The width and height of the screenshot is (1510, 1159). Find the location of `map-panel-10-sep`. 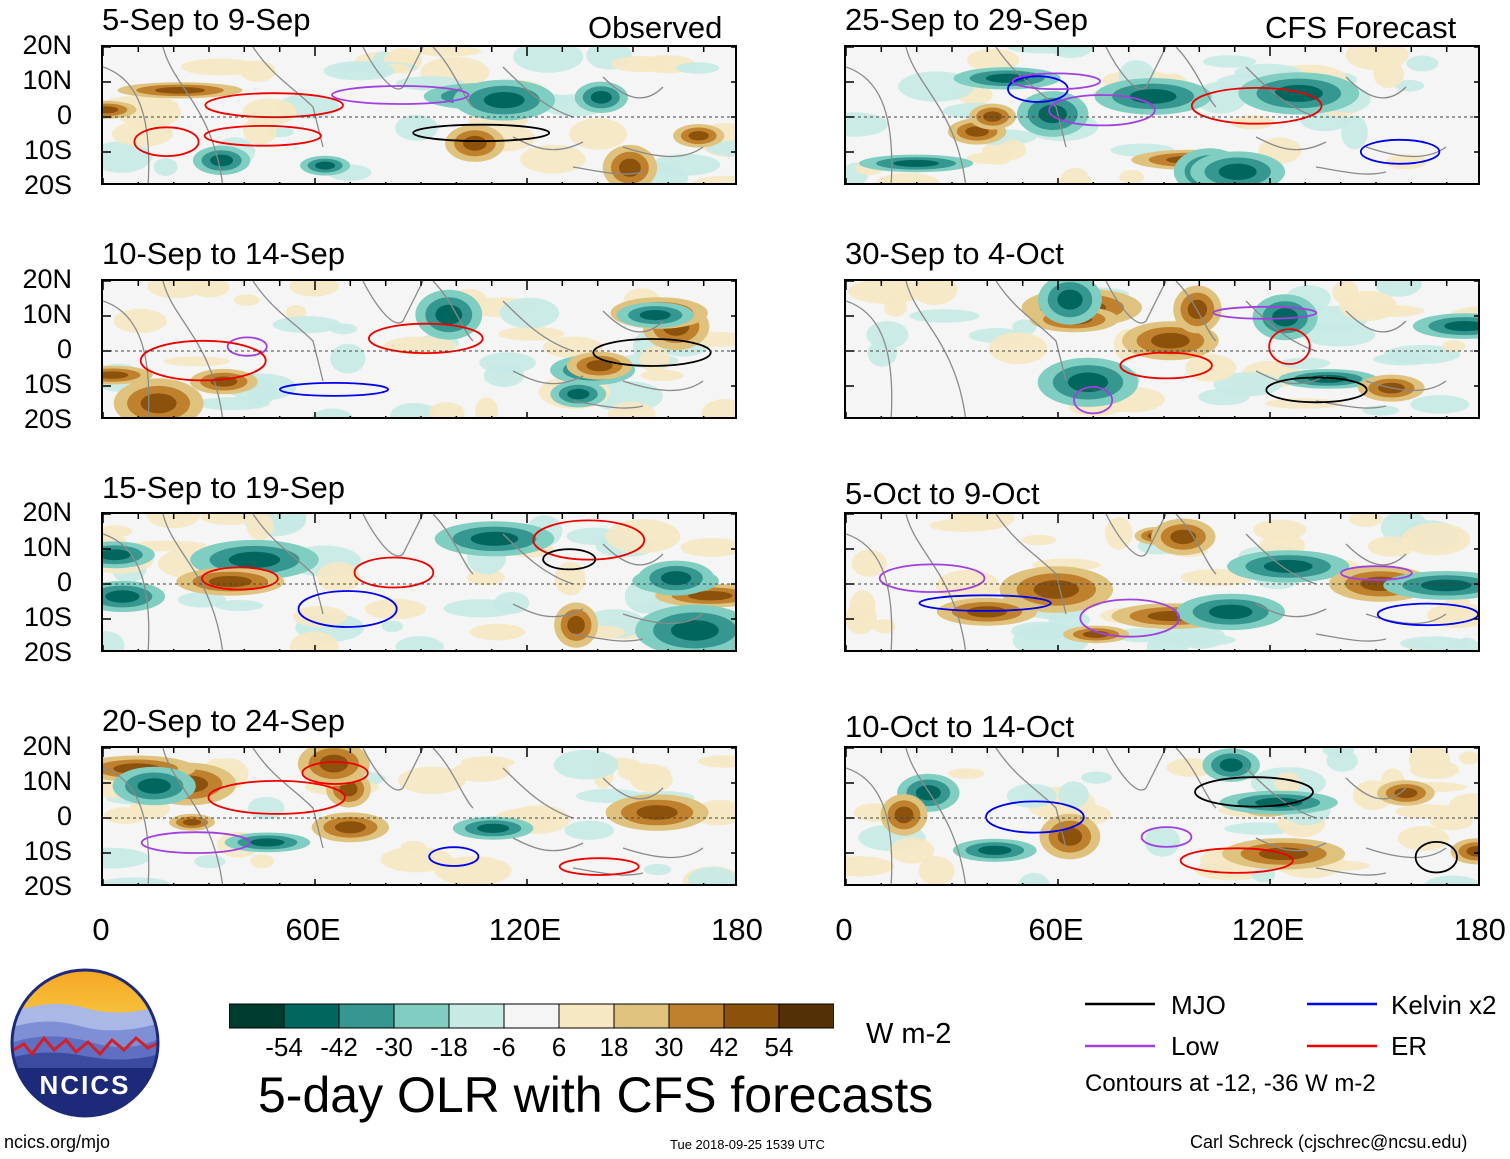

map-panel-10-sep is located at coordinates (419, 349).